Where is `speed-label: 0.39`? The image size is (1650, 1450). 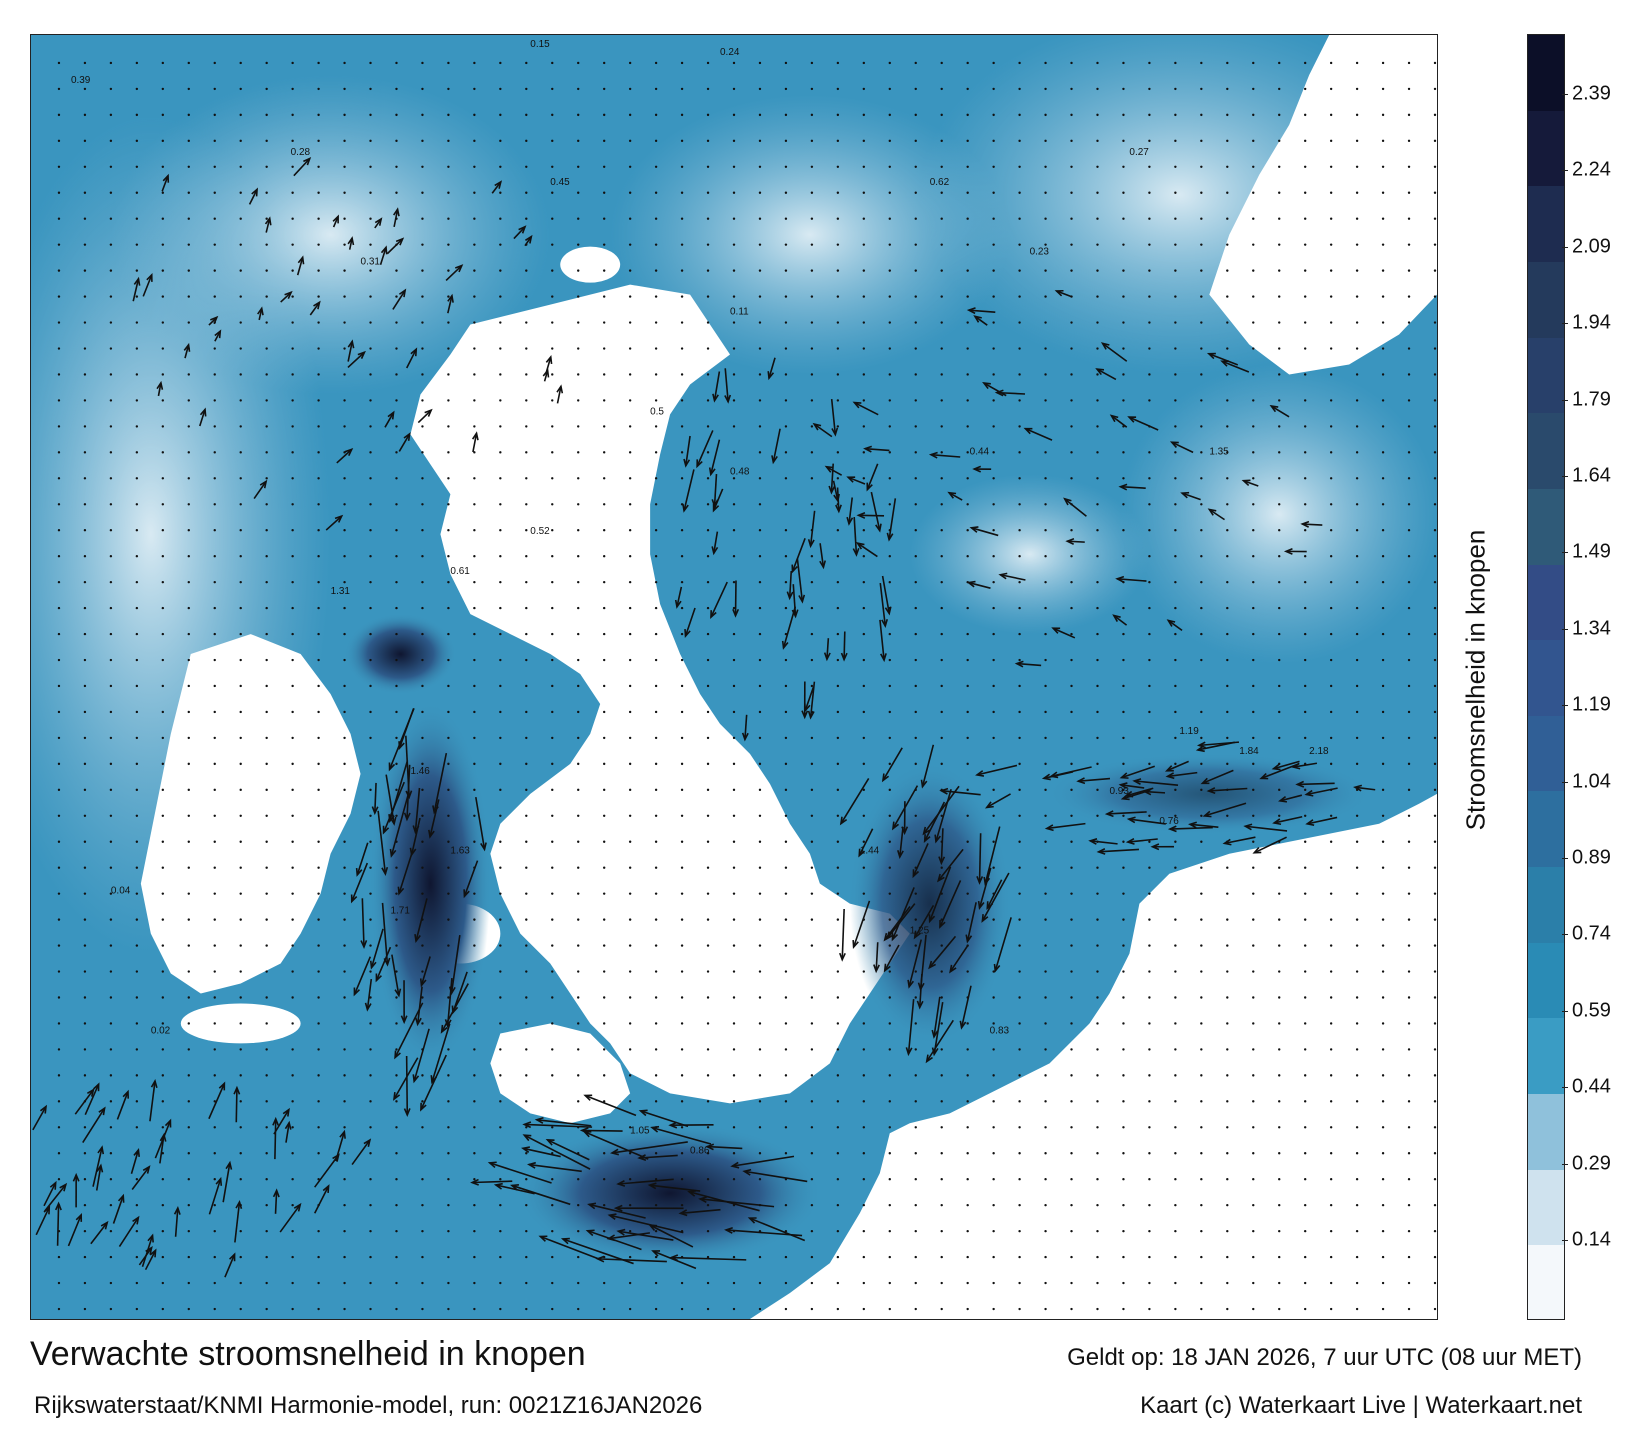
speed-label: 0.39 is located at coordinates (81, 80).